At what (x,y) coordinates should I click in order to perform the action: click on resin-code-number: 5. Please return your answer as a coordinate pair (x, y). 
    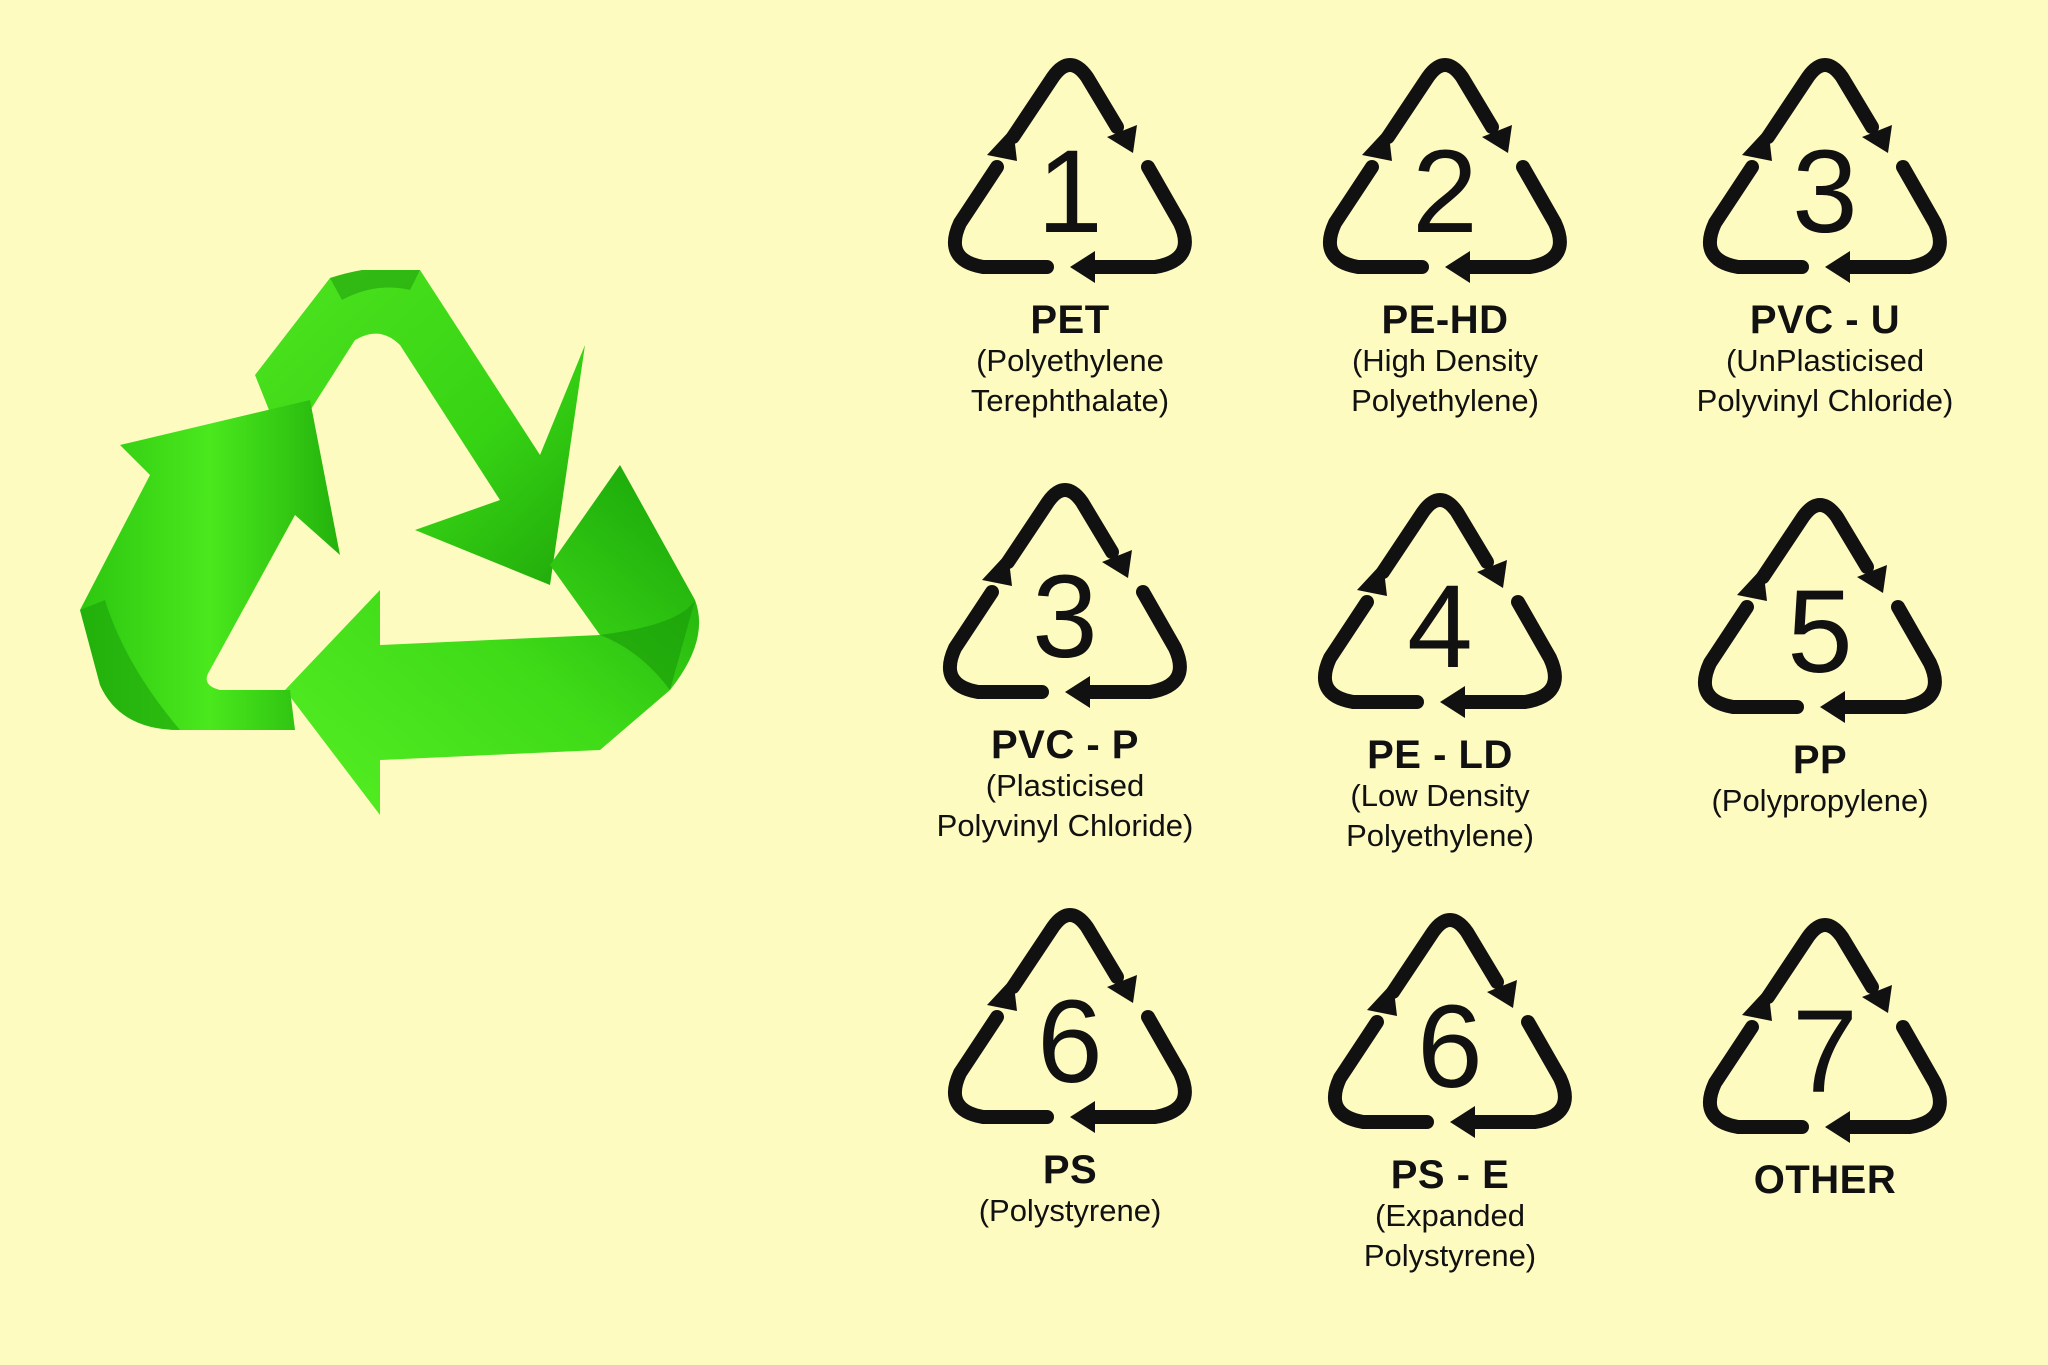
    Looking at the image, I should click on (1820, 632).